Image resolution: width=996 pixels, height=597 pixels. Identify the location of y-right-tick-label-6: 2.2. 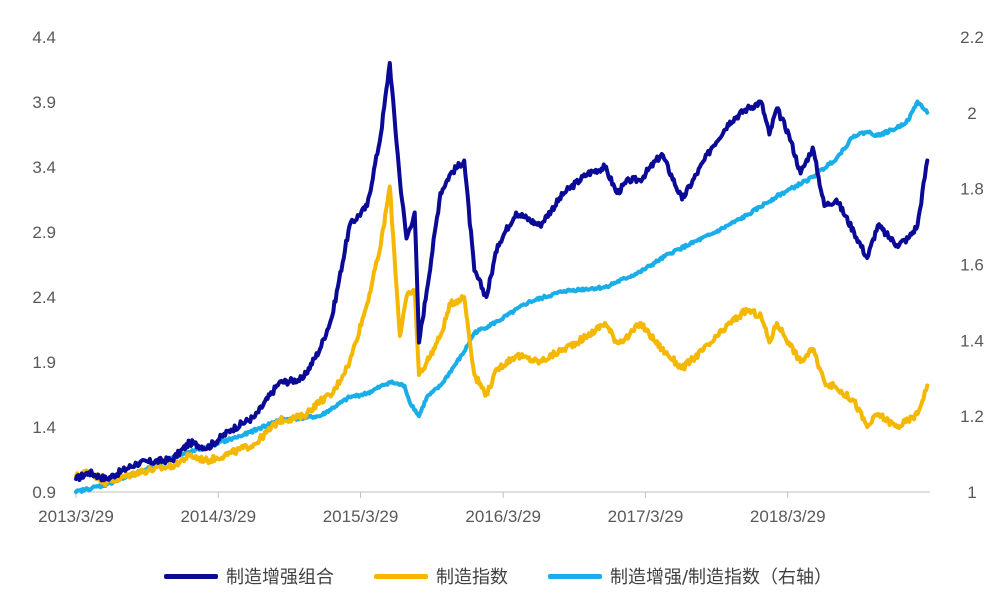
(972, 37).